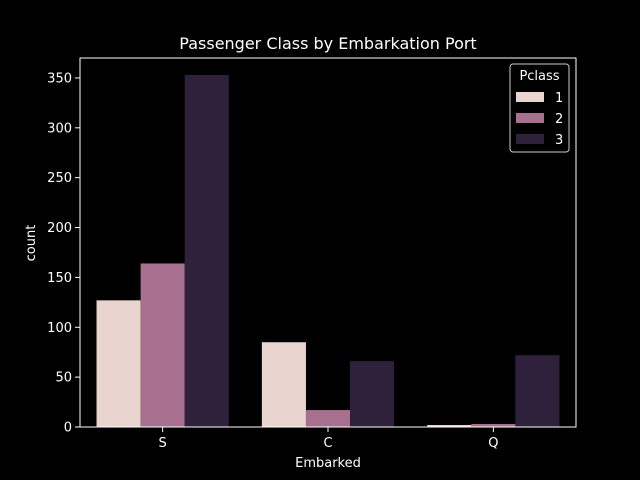 The width and height of the screenshot is (640, 480). I want to click on y-tick-label: 100, so click(59, 328).